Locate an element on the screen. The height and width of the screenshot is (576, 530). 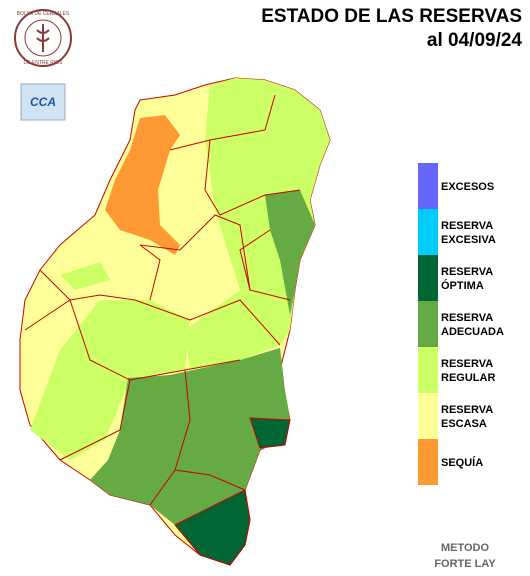
logo-text: CCA is located at coordinates (43, 102).